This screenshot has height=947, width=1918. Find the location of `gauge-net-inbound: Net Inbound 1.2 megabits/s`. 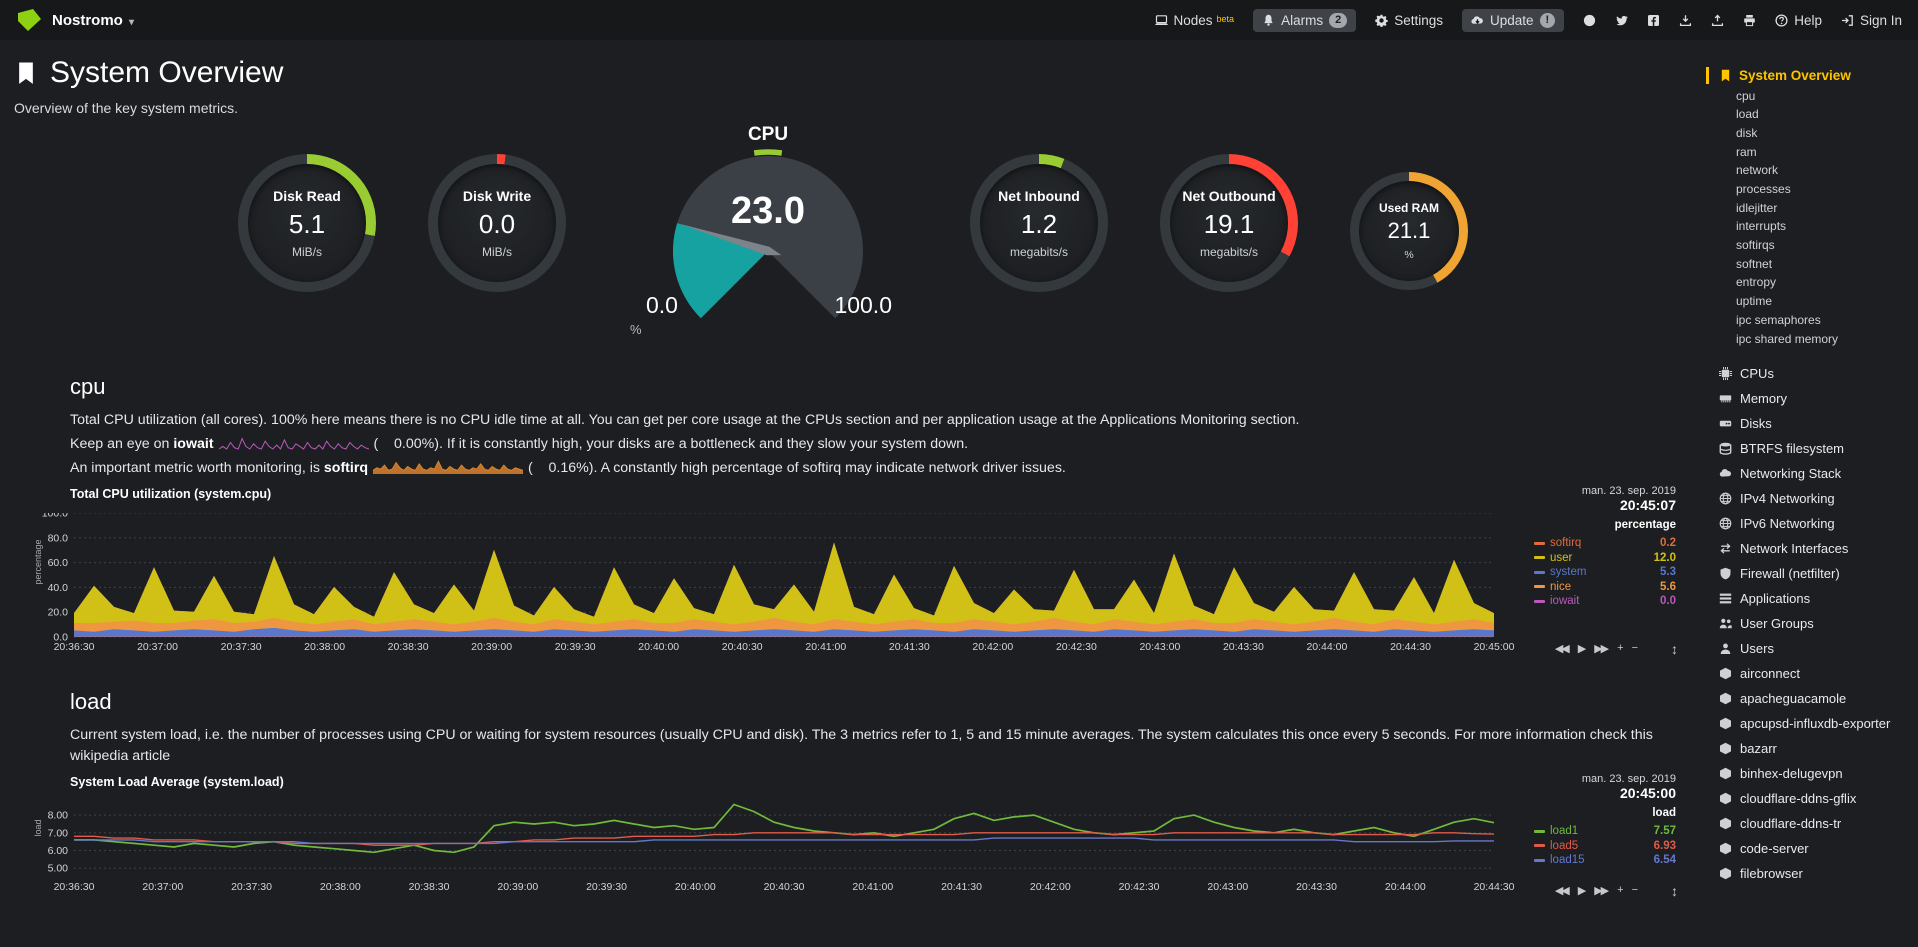

gauge-net-inbound: Net Inbound 1.2 megabits/s is located at coordinates (1039, 223).